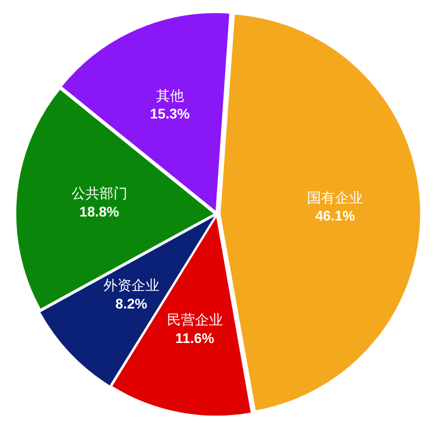 Image resolution: width=434 pixels, height=428 pixels. What do you see at coordinates (335, 216) in the screenshot?
I see `data-label: 46.1%` at bounding box center [335, 216].